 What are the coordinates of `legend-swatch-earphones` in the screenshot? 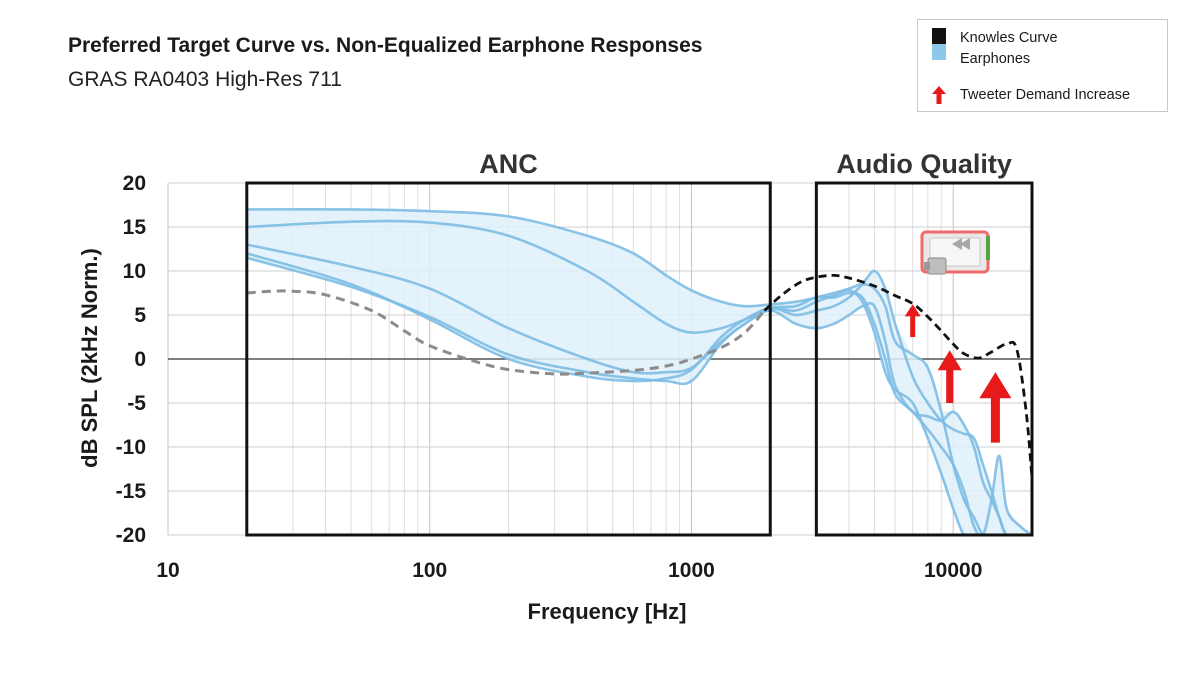 It's located at (939, 52).